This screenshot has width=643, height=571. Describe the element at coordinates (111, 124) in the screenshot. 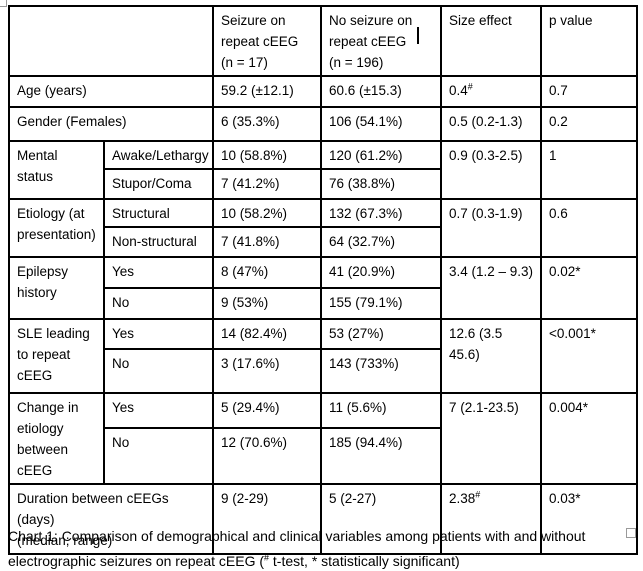

I see `gender-label-cell: Gender (Females)` at that location.